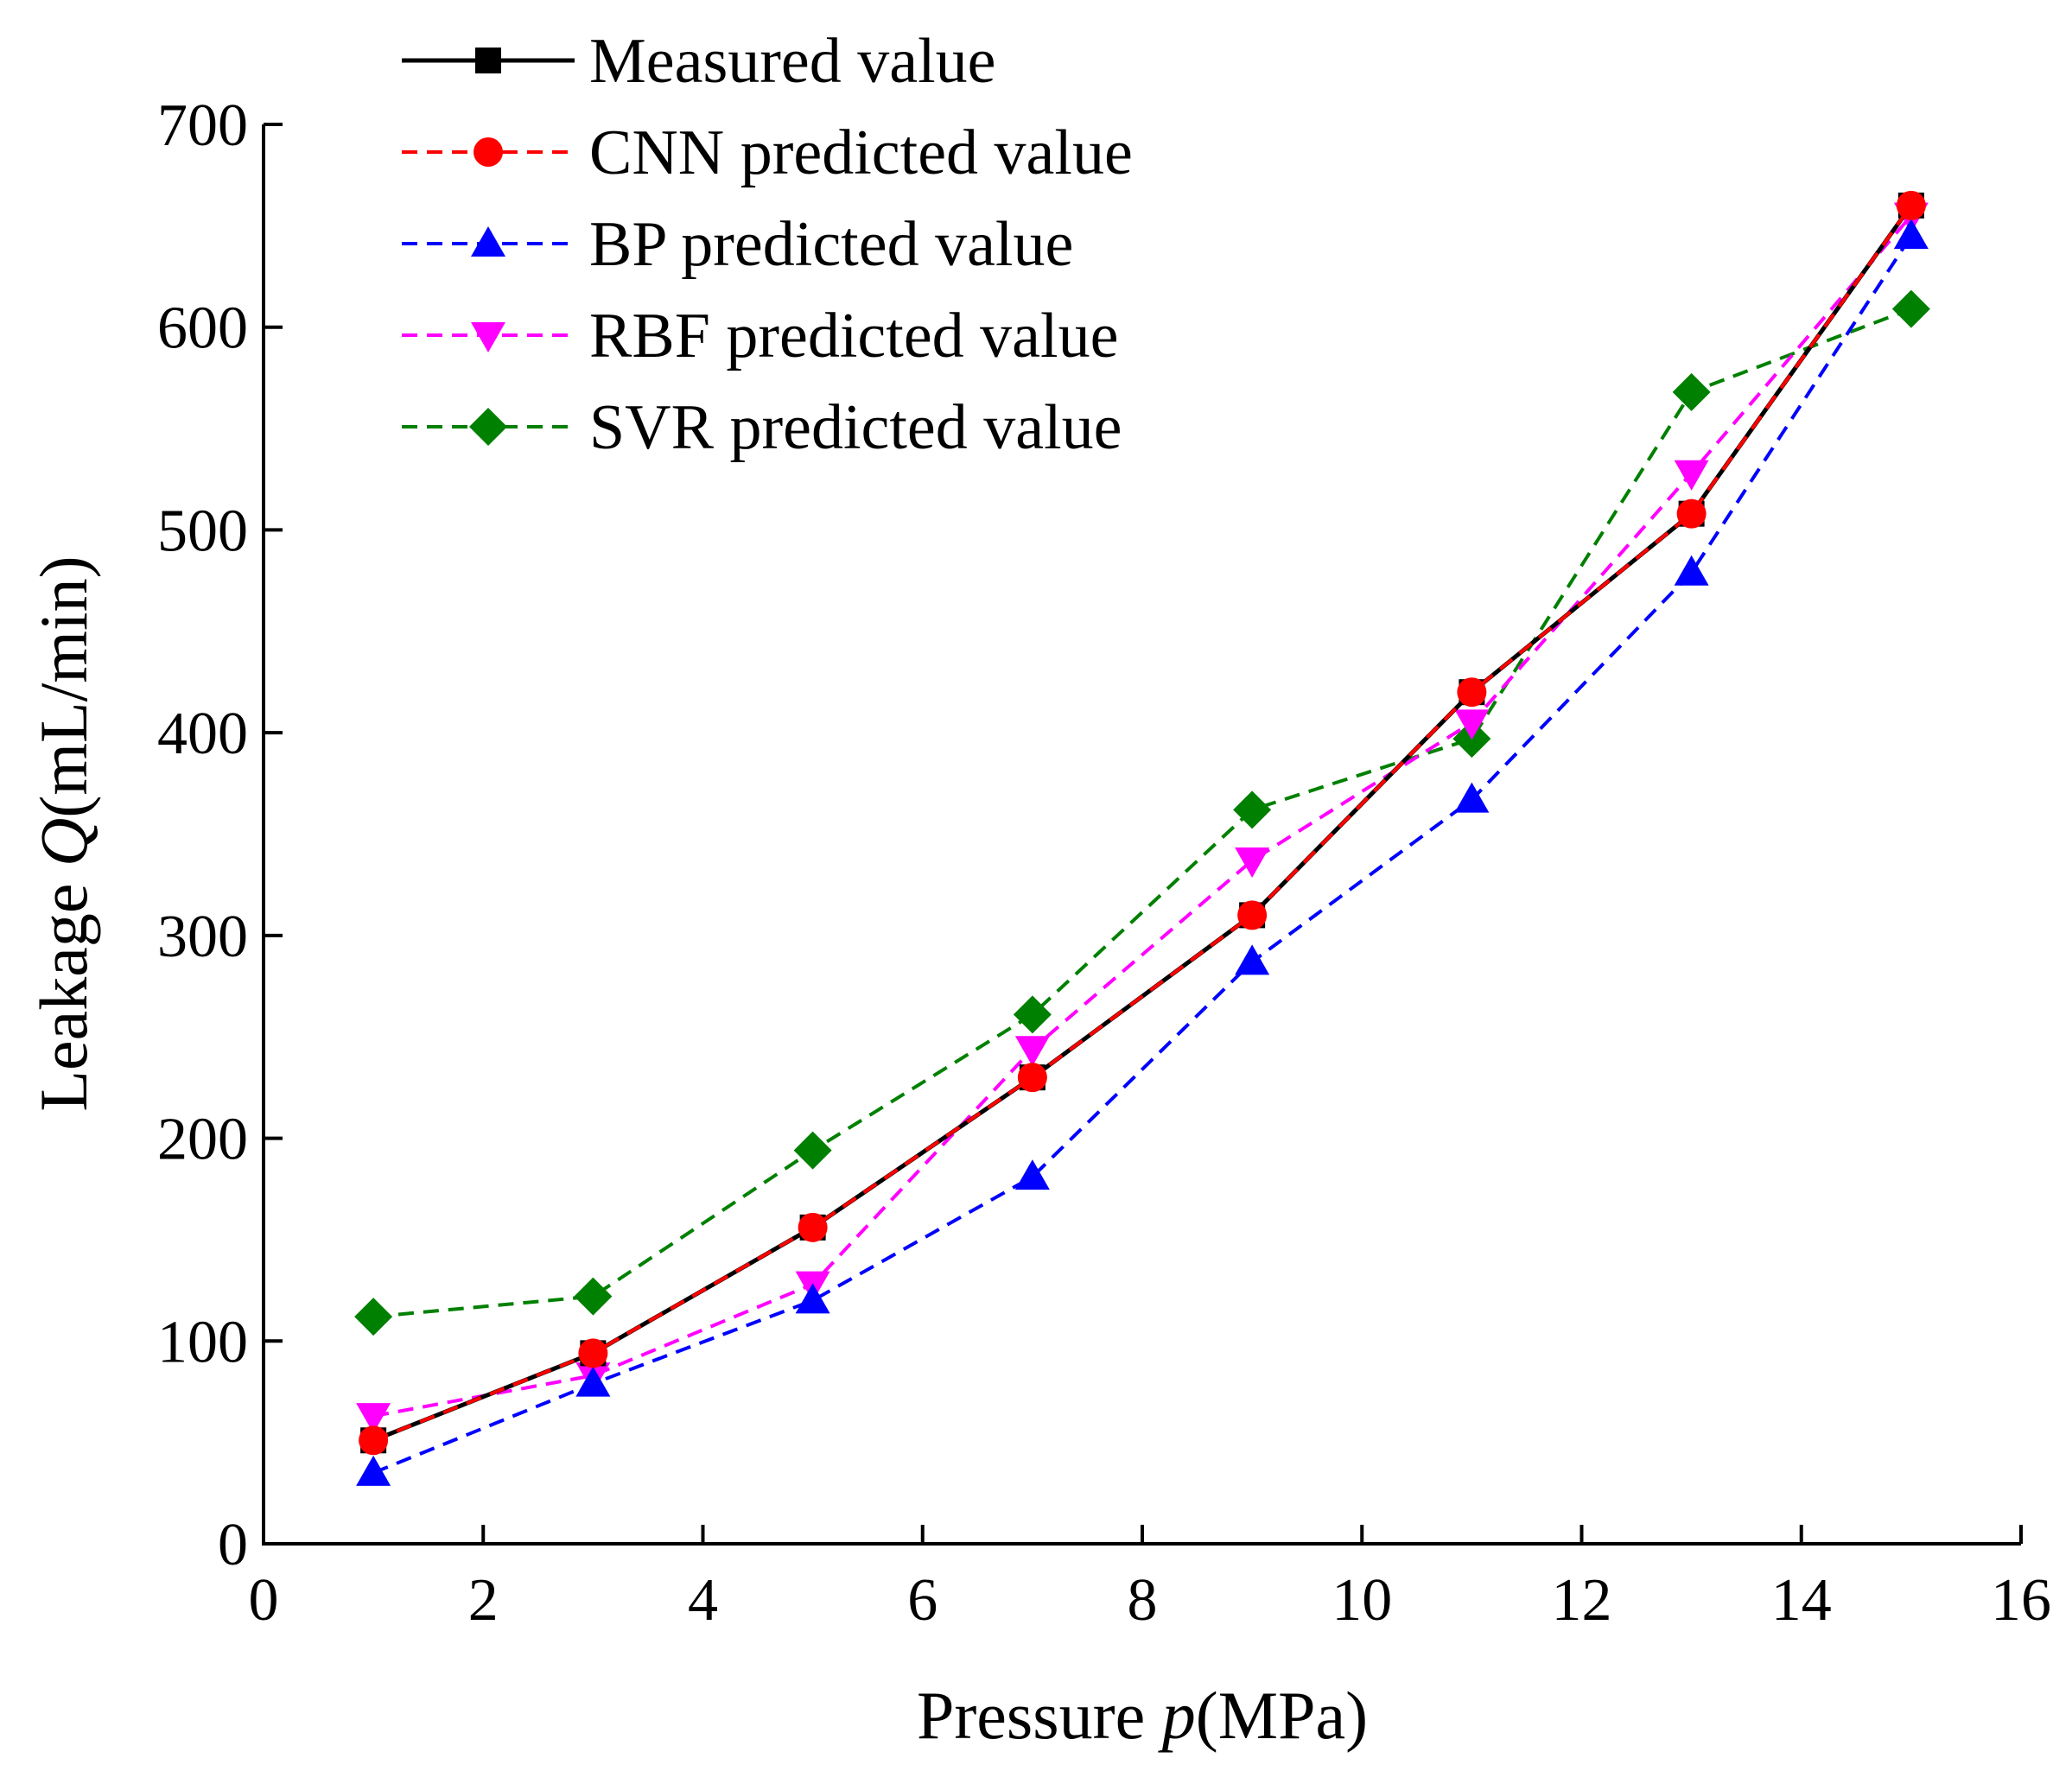  What do you see at coordinates (264, 1600) in the screenshot?
I see `x-tick-label: 0` at bounding box center [264, 1600].